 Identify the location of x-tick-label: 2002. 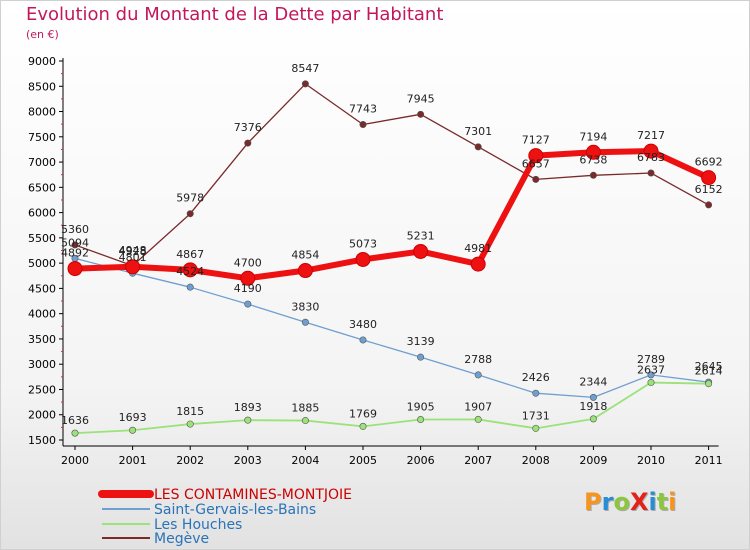
(190, 460).